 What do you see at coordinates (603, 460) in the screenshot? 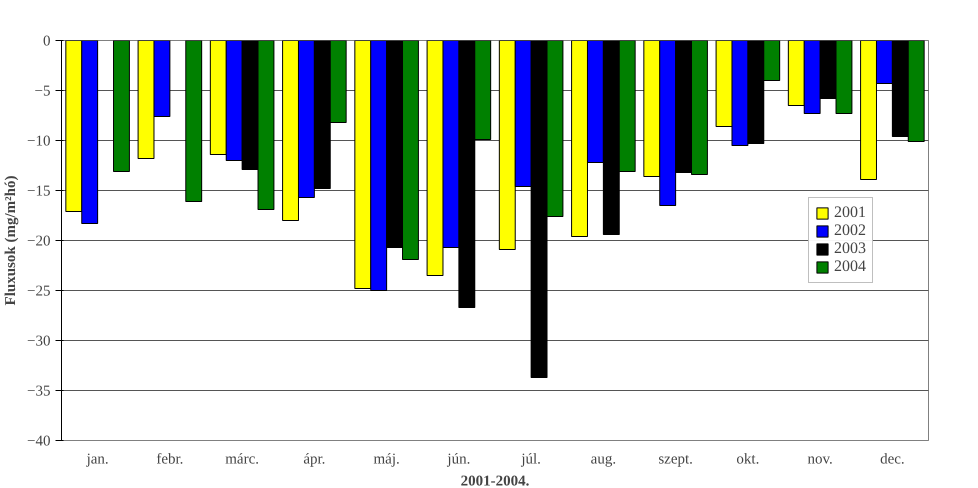
I see `x-tick-label: aug.` at bounding box center [603, 460].